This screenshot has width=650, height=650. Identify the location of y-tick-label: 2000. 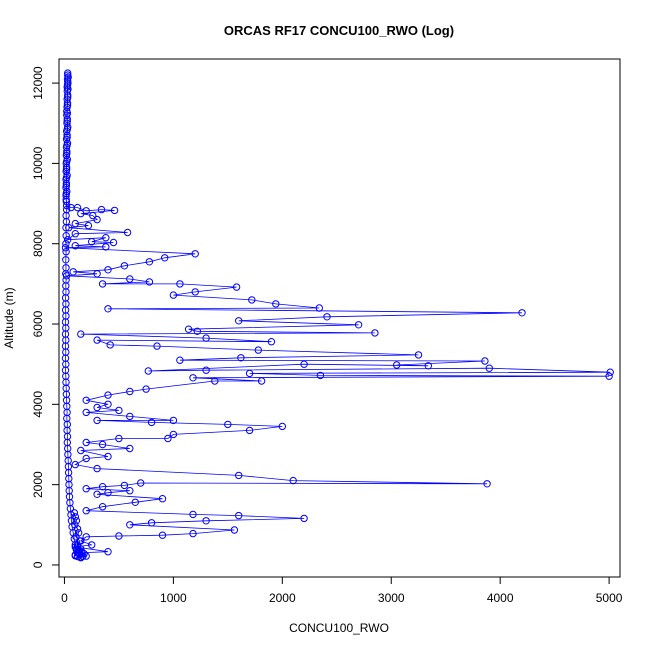
(38, 484).